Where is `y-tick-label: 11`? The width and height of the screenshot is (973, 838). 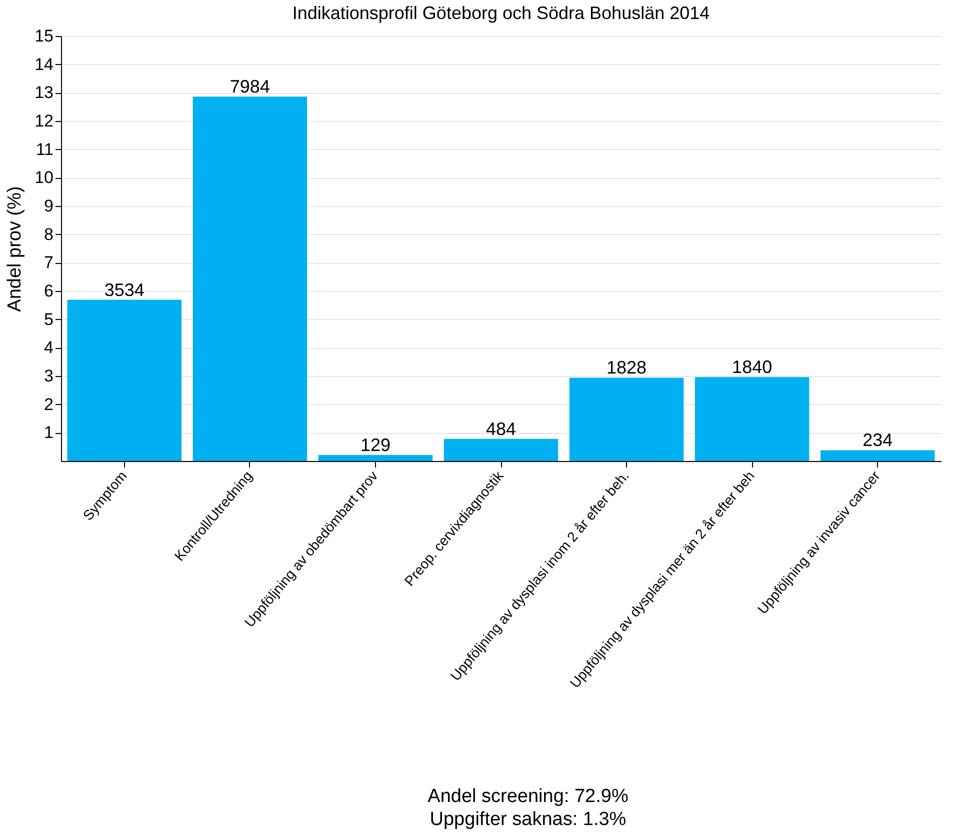
y-tick-label: 11 is located at coordinates (45, 149).